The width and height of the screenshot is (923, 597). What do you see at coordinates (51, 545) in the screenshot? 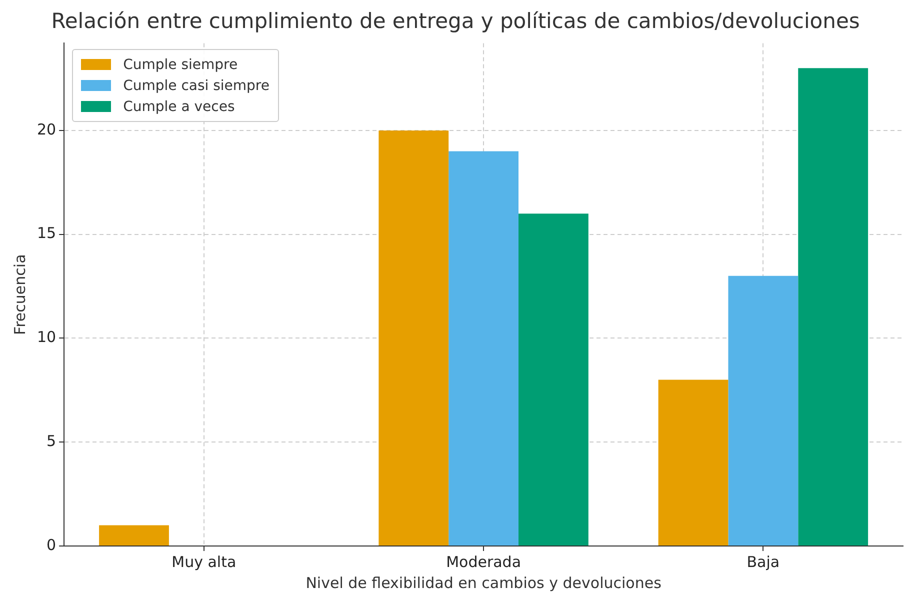
I see `y-tick-label: 0` at bounding box center [51, 545].